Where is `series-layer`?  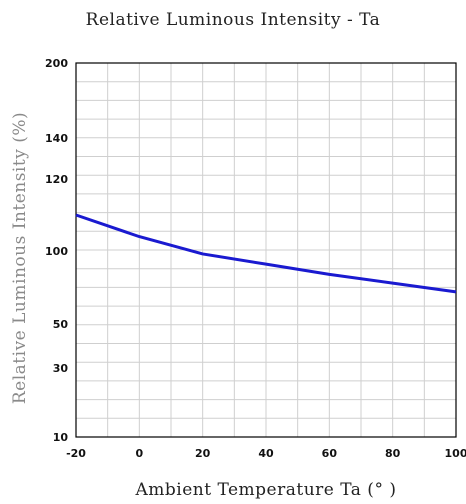
series-layer is located at coordinates (266, 253).